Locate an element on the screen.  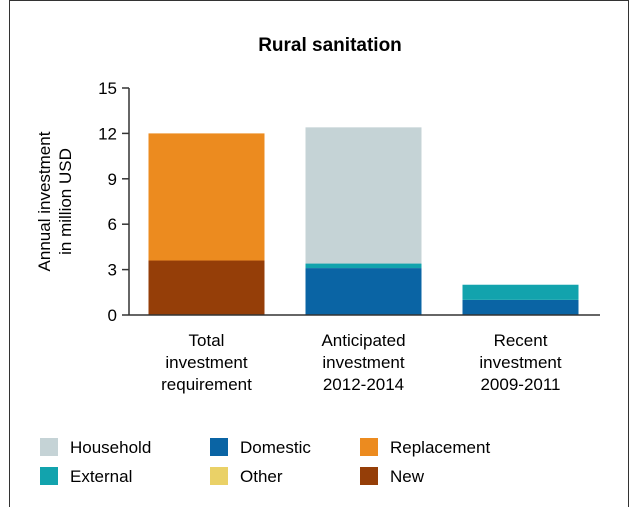
y-tick-label: 3 is located at coordinates (112, 270).